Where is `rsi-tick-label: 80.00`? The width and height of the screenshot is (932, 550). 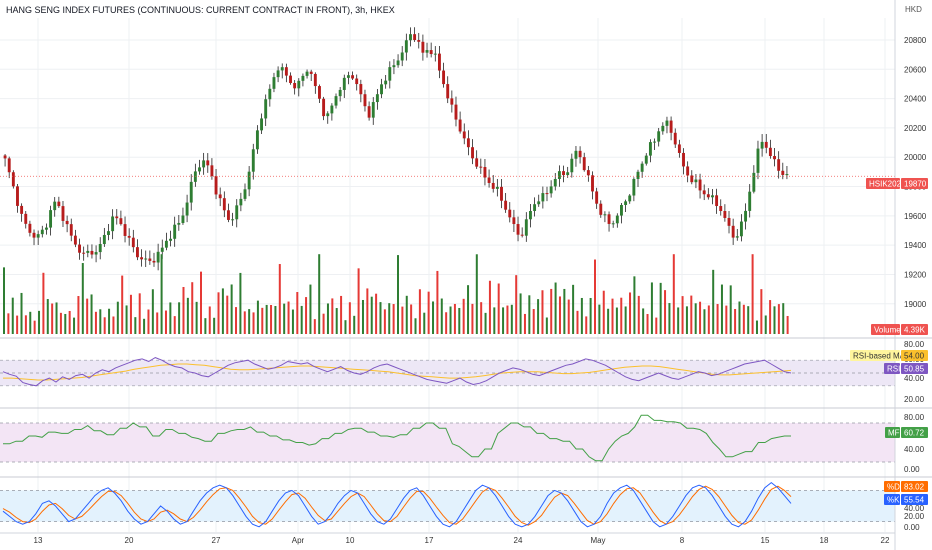
rsi-tick-label: 80.00 is located at coordinates (914, 344).